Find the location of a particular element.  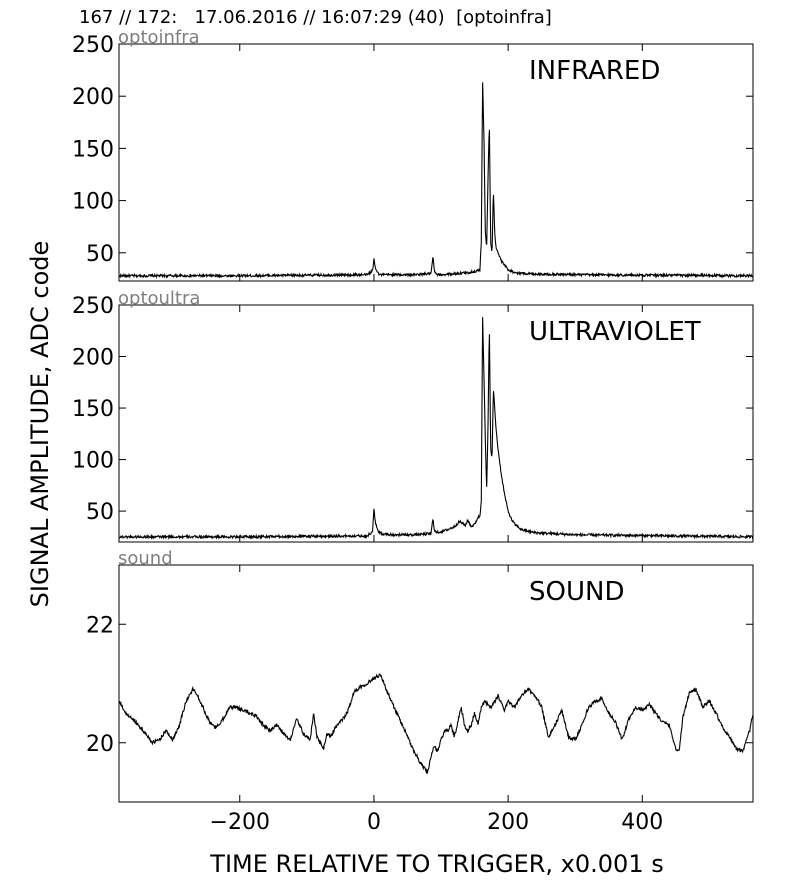

series-line-sound is located at coordinates (436, 724).